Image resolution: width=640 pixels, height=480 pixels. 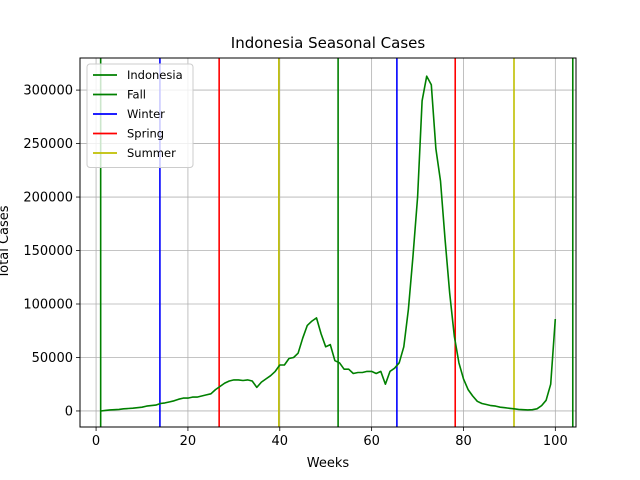 I want to click on legend-label: Fall, so click(x=136, y=95).